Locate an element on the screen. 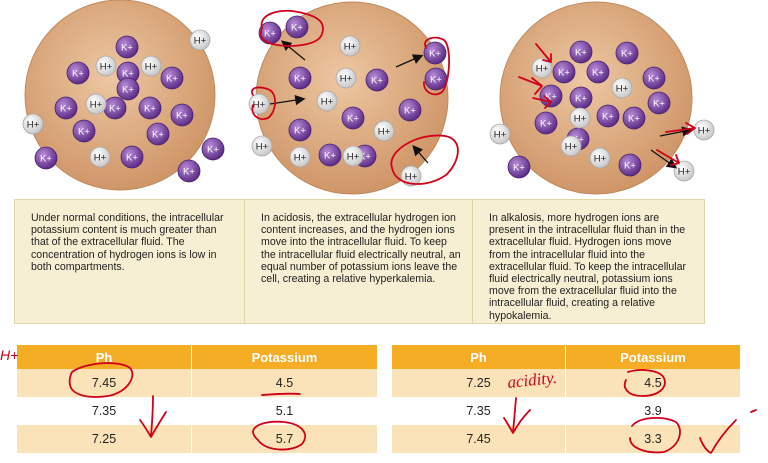 The image size is (768, 463). cell-potassium: 5.1 is located at coordinates (284, 411).